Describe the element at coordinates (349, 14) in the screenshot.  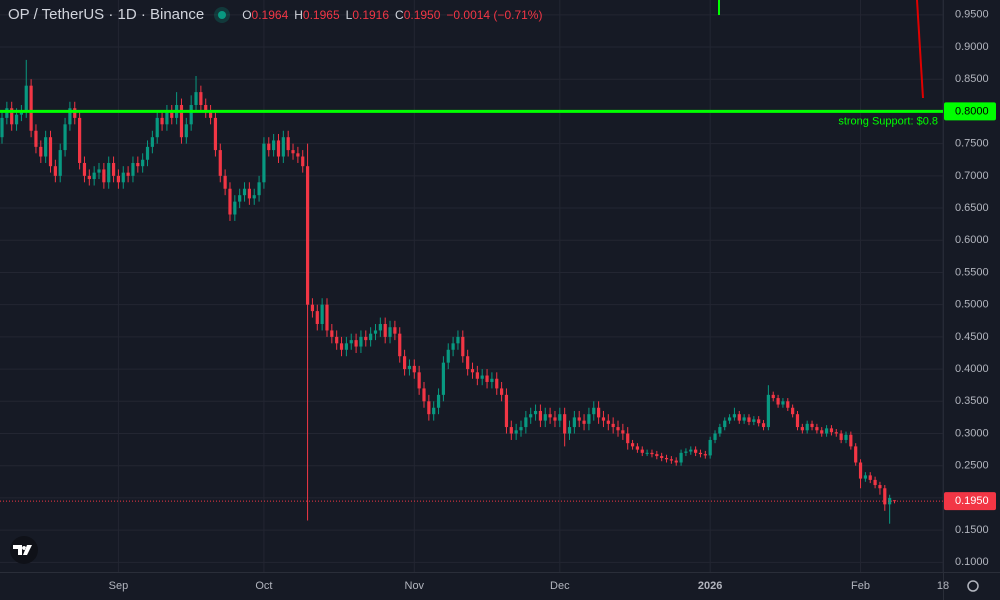
I see `low-label: L` at that location.